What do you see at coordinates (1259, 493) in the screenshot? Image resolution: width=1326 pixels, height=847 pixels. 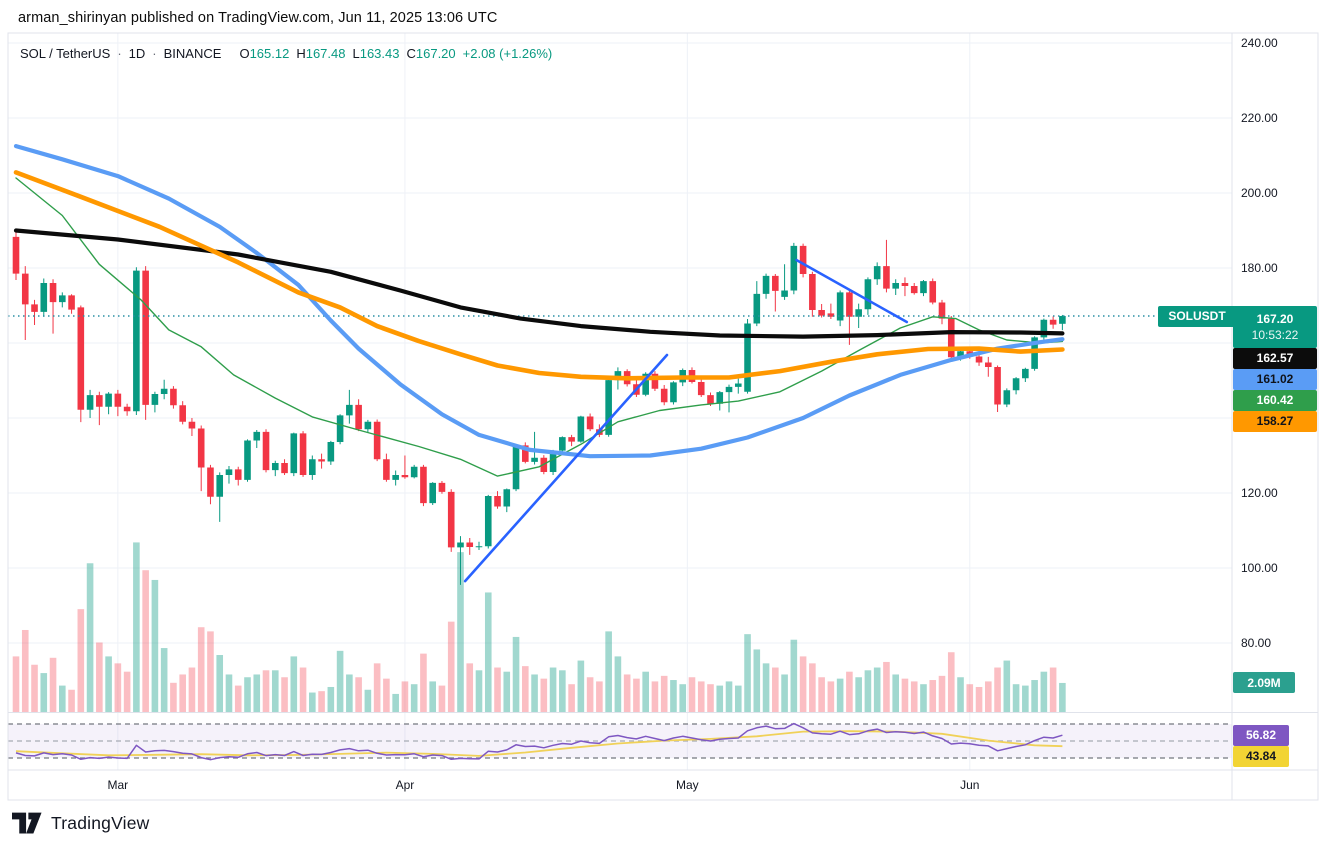 I see `price-tick: 120.00` at bounding box center [1259, 493].